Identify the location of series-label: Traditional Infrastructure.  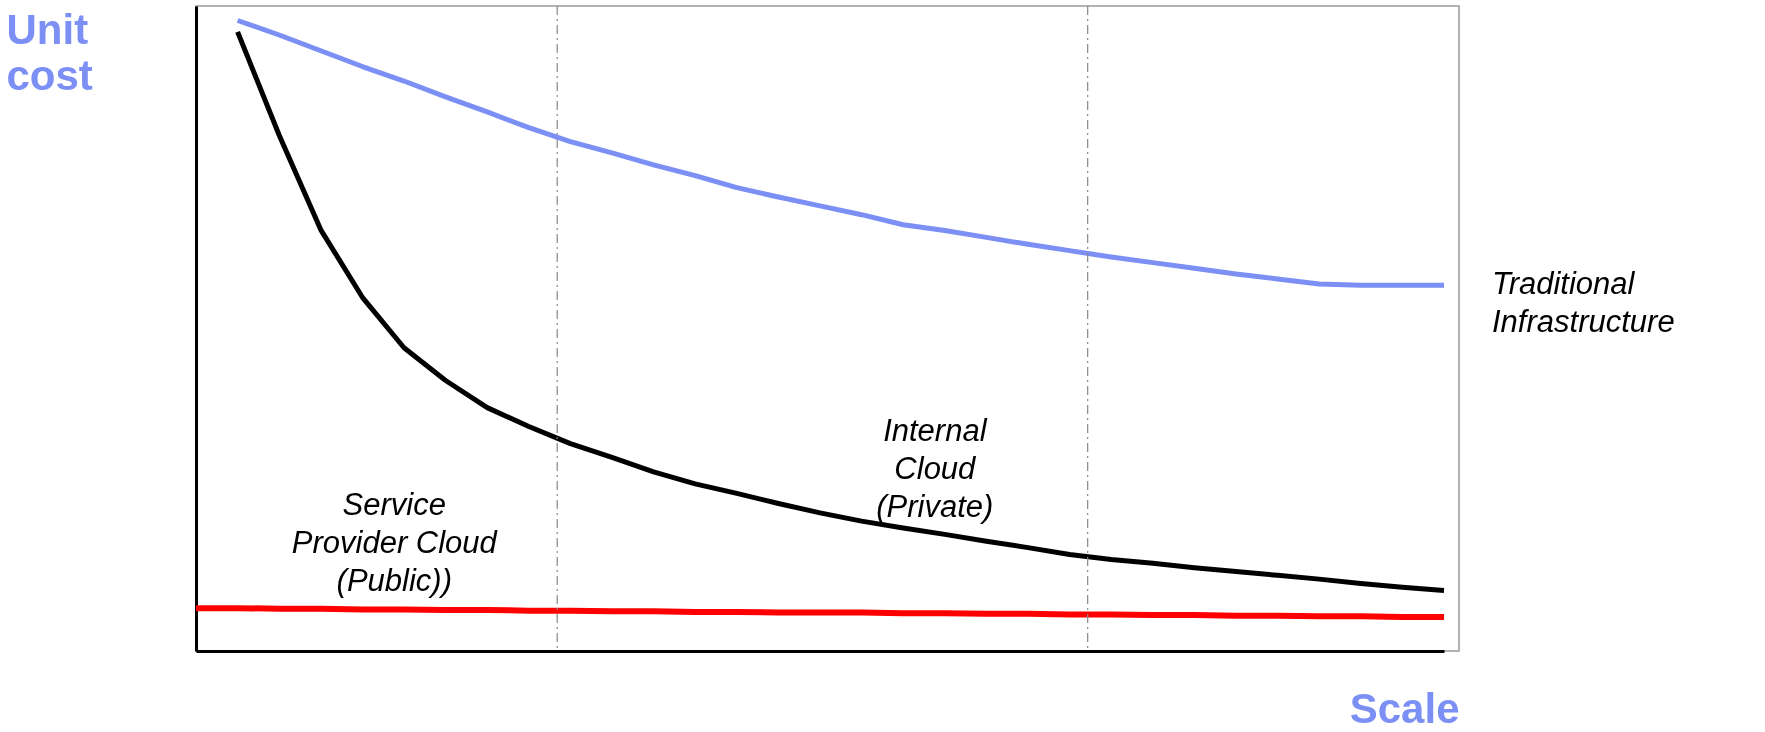
(1583, 303).